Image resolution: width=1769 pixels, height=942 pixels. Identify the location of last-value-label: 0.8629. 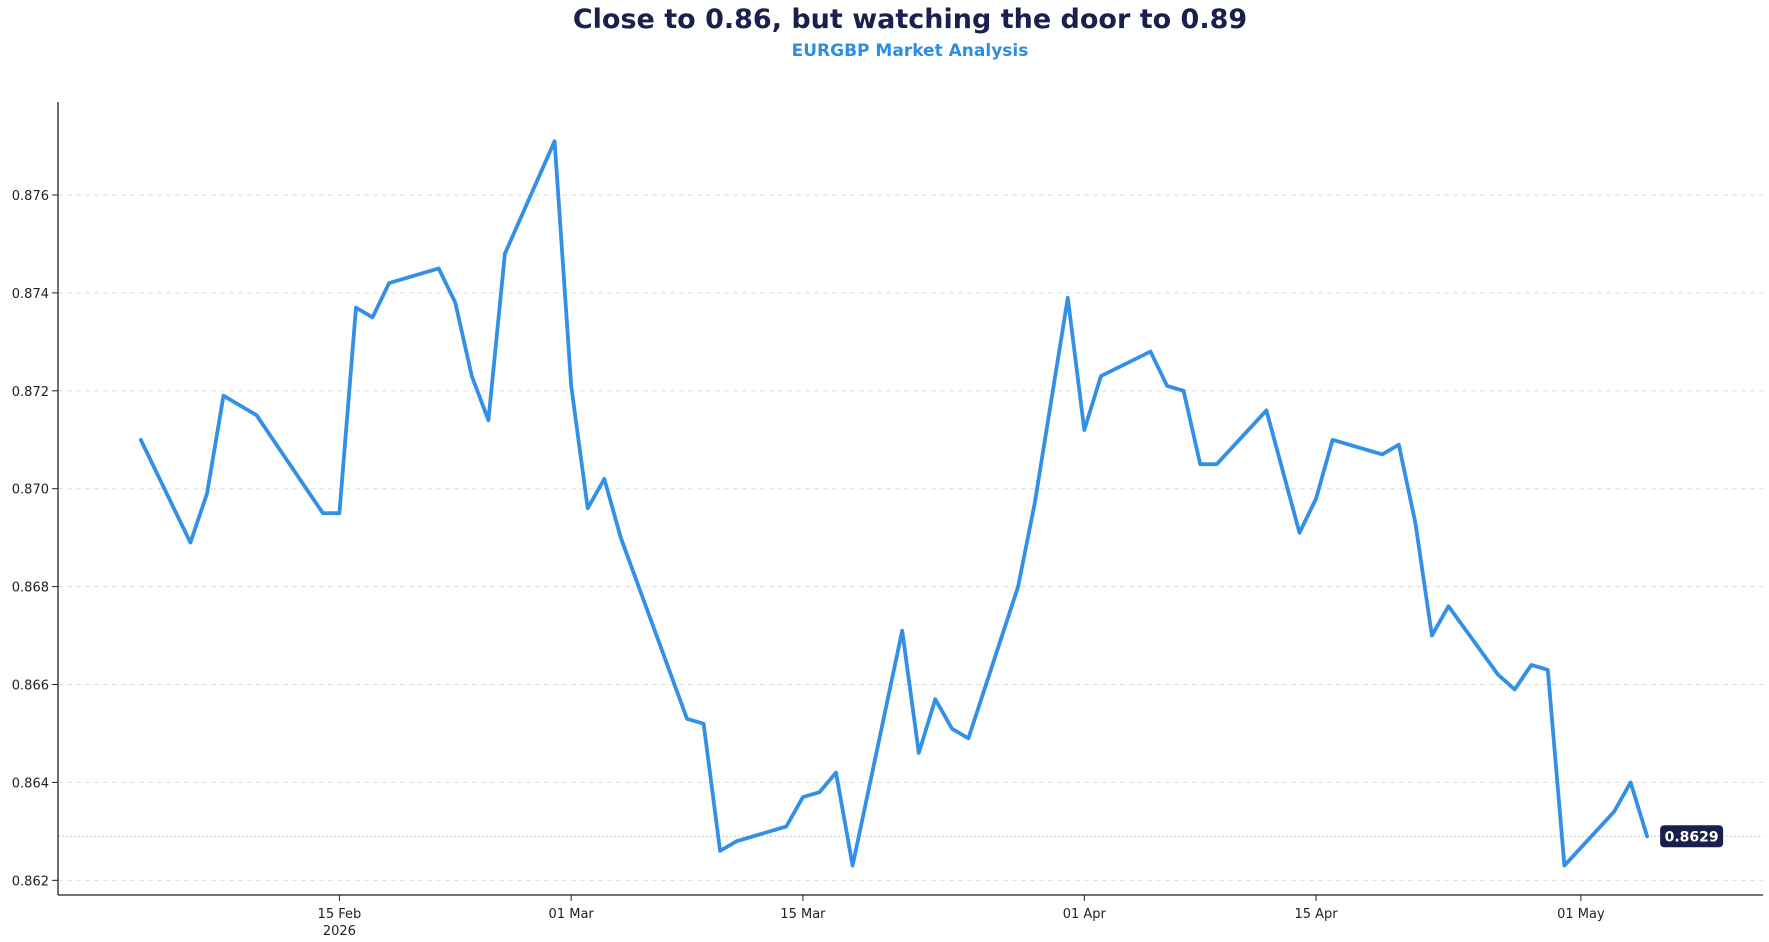
(1692, 837).